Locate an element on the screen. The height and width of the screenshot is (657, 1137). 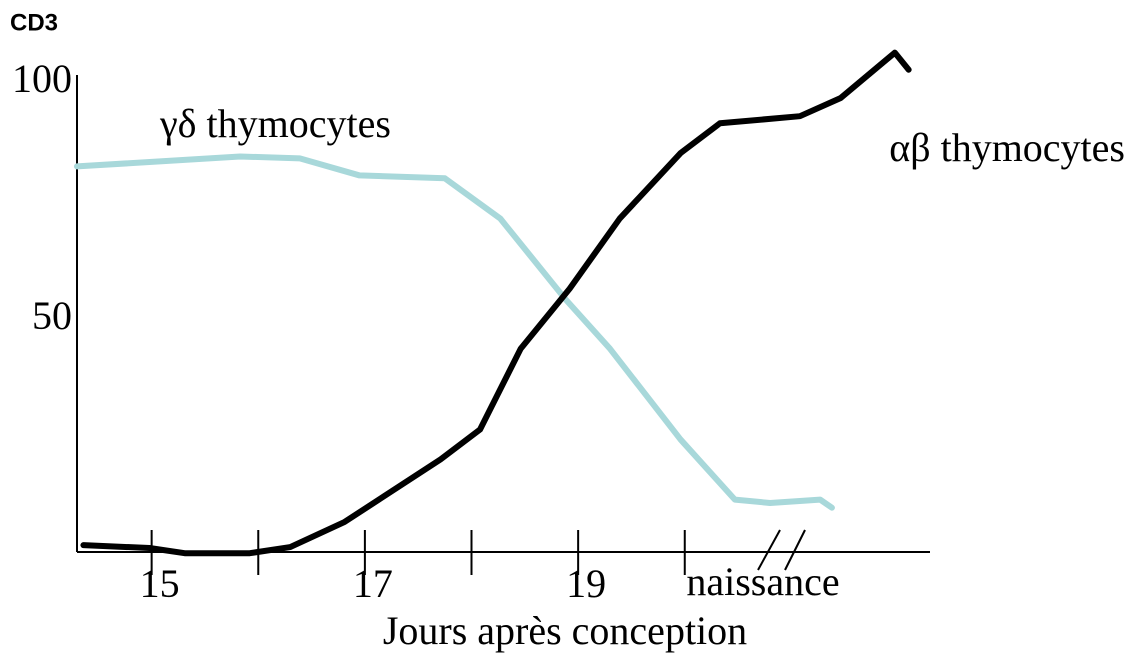
chart-title: CD3 is located at coordinates (34, 22).